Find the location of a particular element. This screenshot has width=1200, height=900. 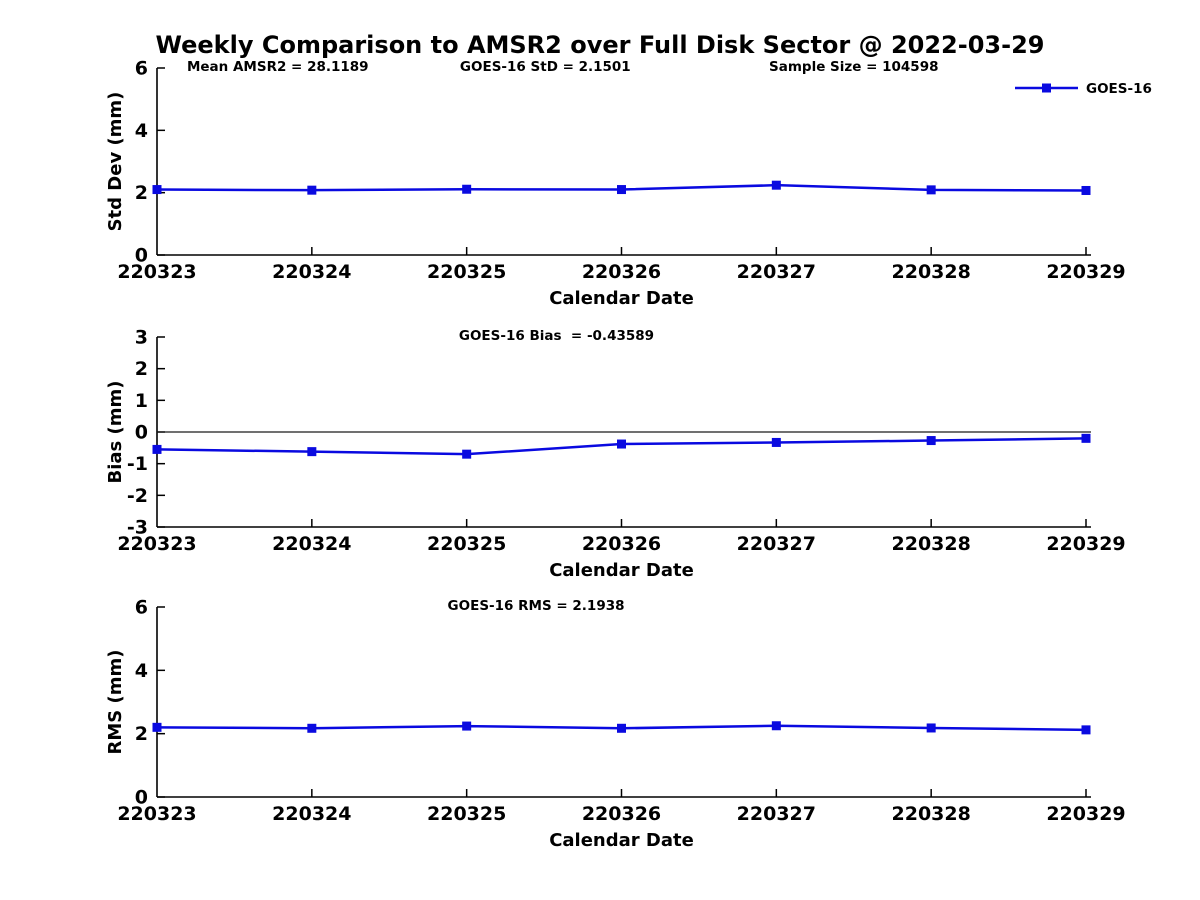

y-axis-title: RMS (mm) is located at coordinates (115, 702).